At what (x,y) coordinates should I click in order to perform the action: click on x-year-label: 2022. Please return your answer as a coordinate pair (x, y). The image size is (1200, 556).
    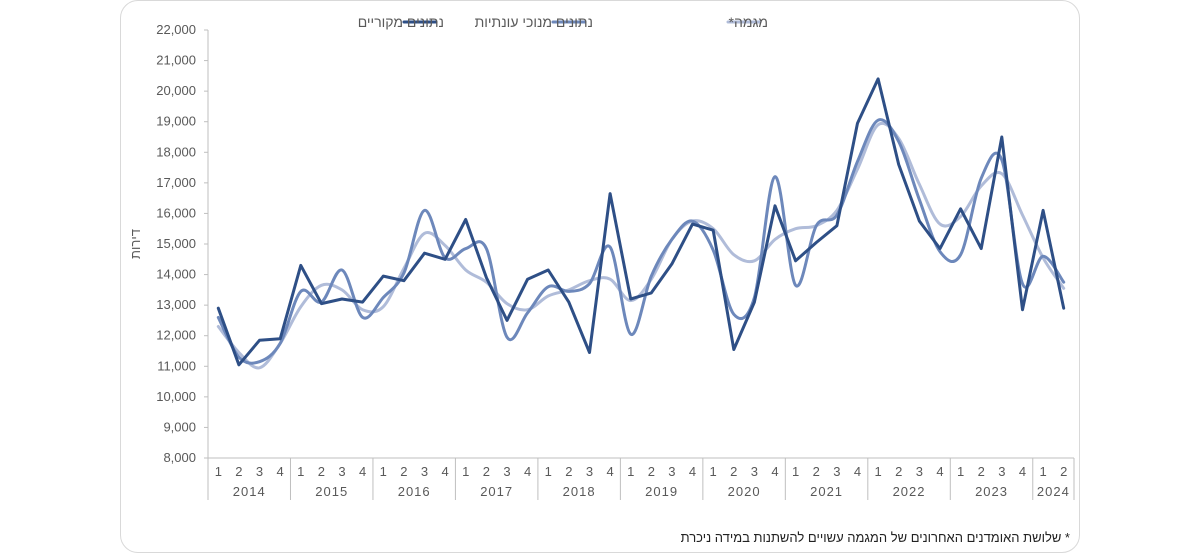
    Looking at the image, I should click on (909, 491).